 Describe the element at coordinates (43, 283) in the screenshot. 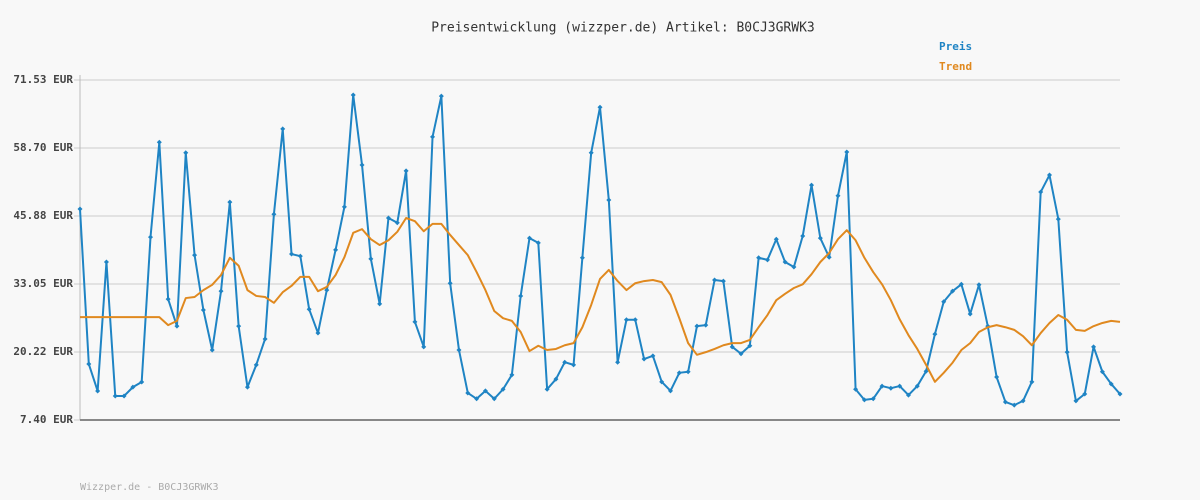

I see `y-tick-label: 33.05 EUR` at that location.